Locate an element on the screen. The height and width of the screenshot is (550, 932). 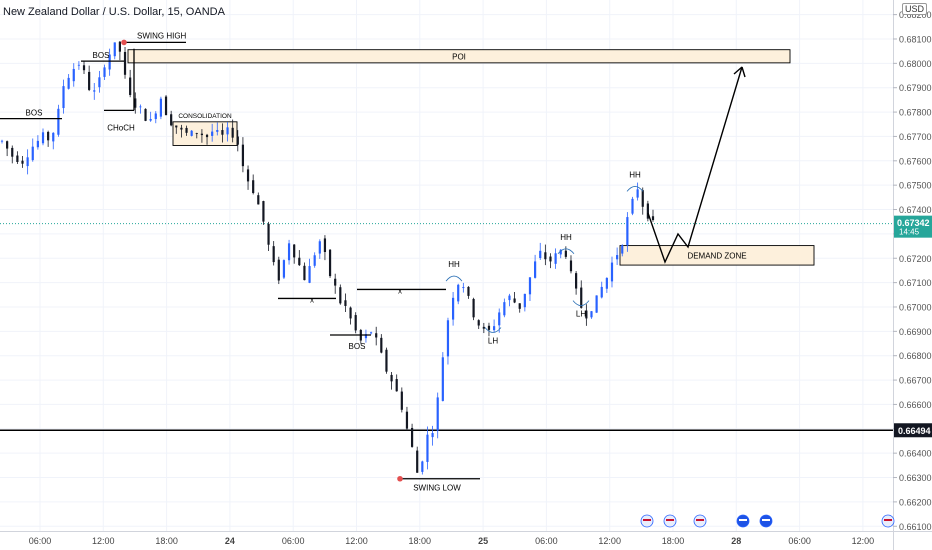
economic-events is located at coordinates (767, 521).